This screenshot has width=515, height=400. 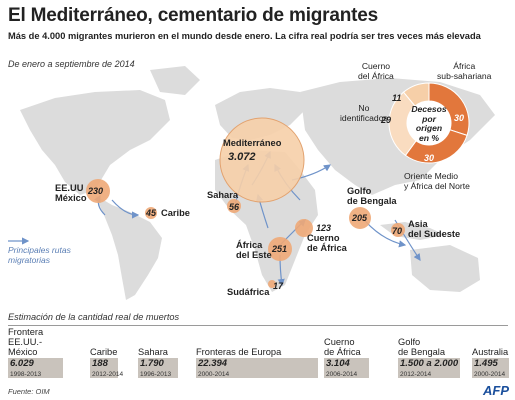 I want to click on value-cuerno-africa: 123, so click(x=324, y=228).